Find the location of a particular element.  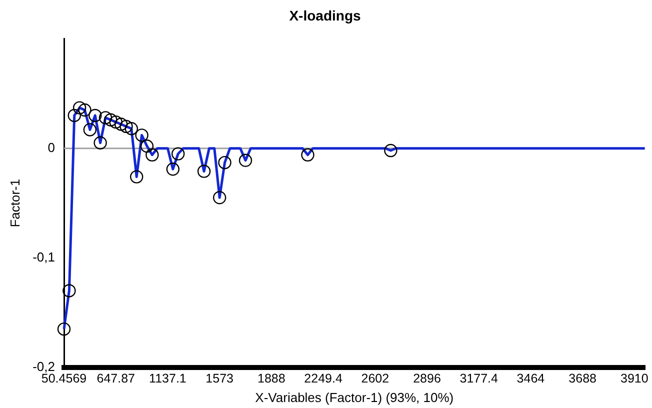

x-tick-label: 2896 is located at coordinates (427, 378).